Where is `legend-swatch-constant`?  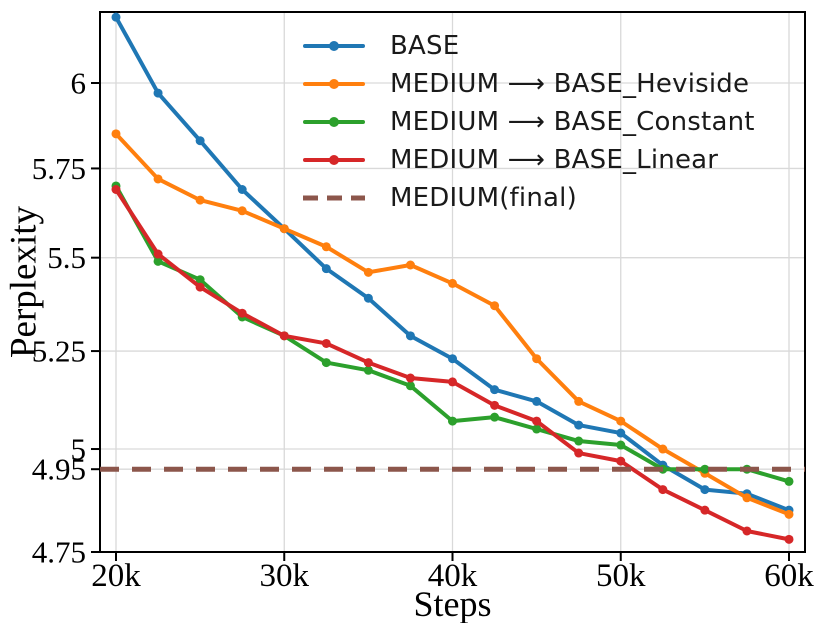
legend-swatch-constant is located at coordinates (334, 122).